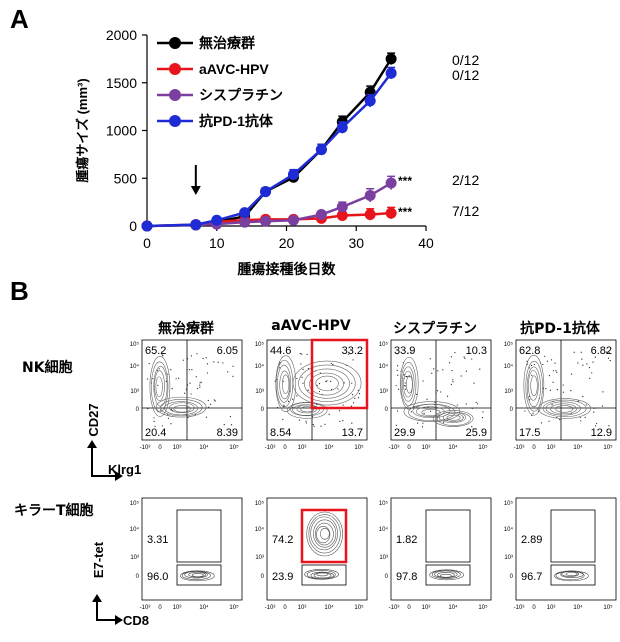 The width and height of the screenshot is (620, 642). Describe the element at coordinates (138, 410) in the screenshot. I see `nk-y-tick-label: 0` at that location.